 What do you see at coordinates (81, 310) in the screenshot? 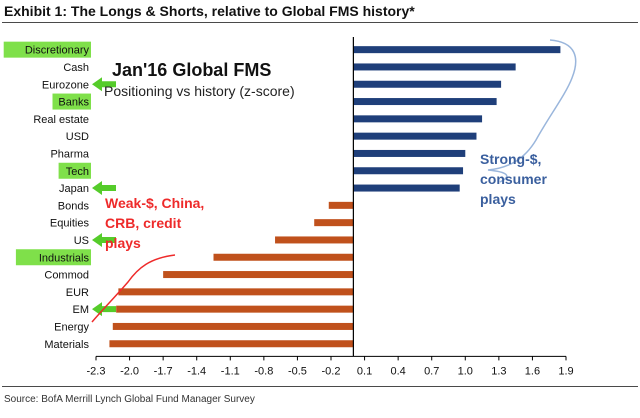
I see `category-label-em: EM` at bounding box center [81, 310].